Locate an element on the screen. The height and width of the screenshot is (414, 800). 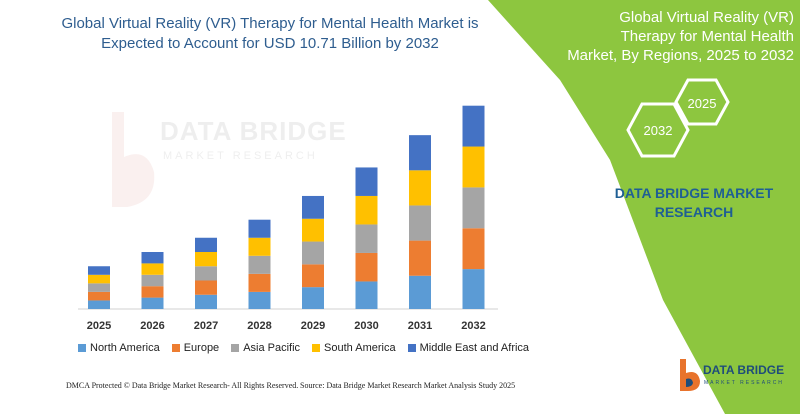
side-brand-text: DATA BRIDGE MARKET RESEARCH is located at coordinates (694, 203).